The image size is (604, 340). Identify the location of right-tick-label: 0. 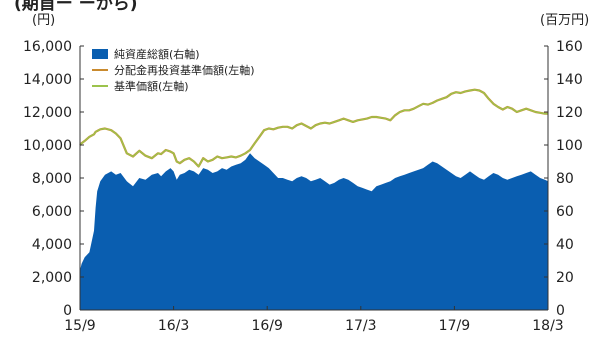
(560, 311).